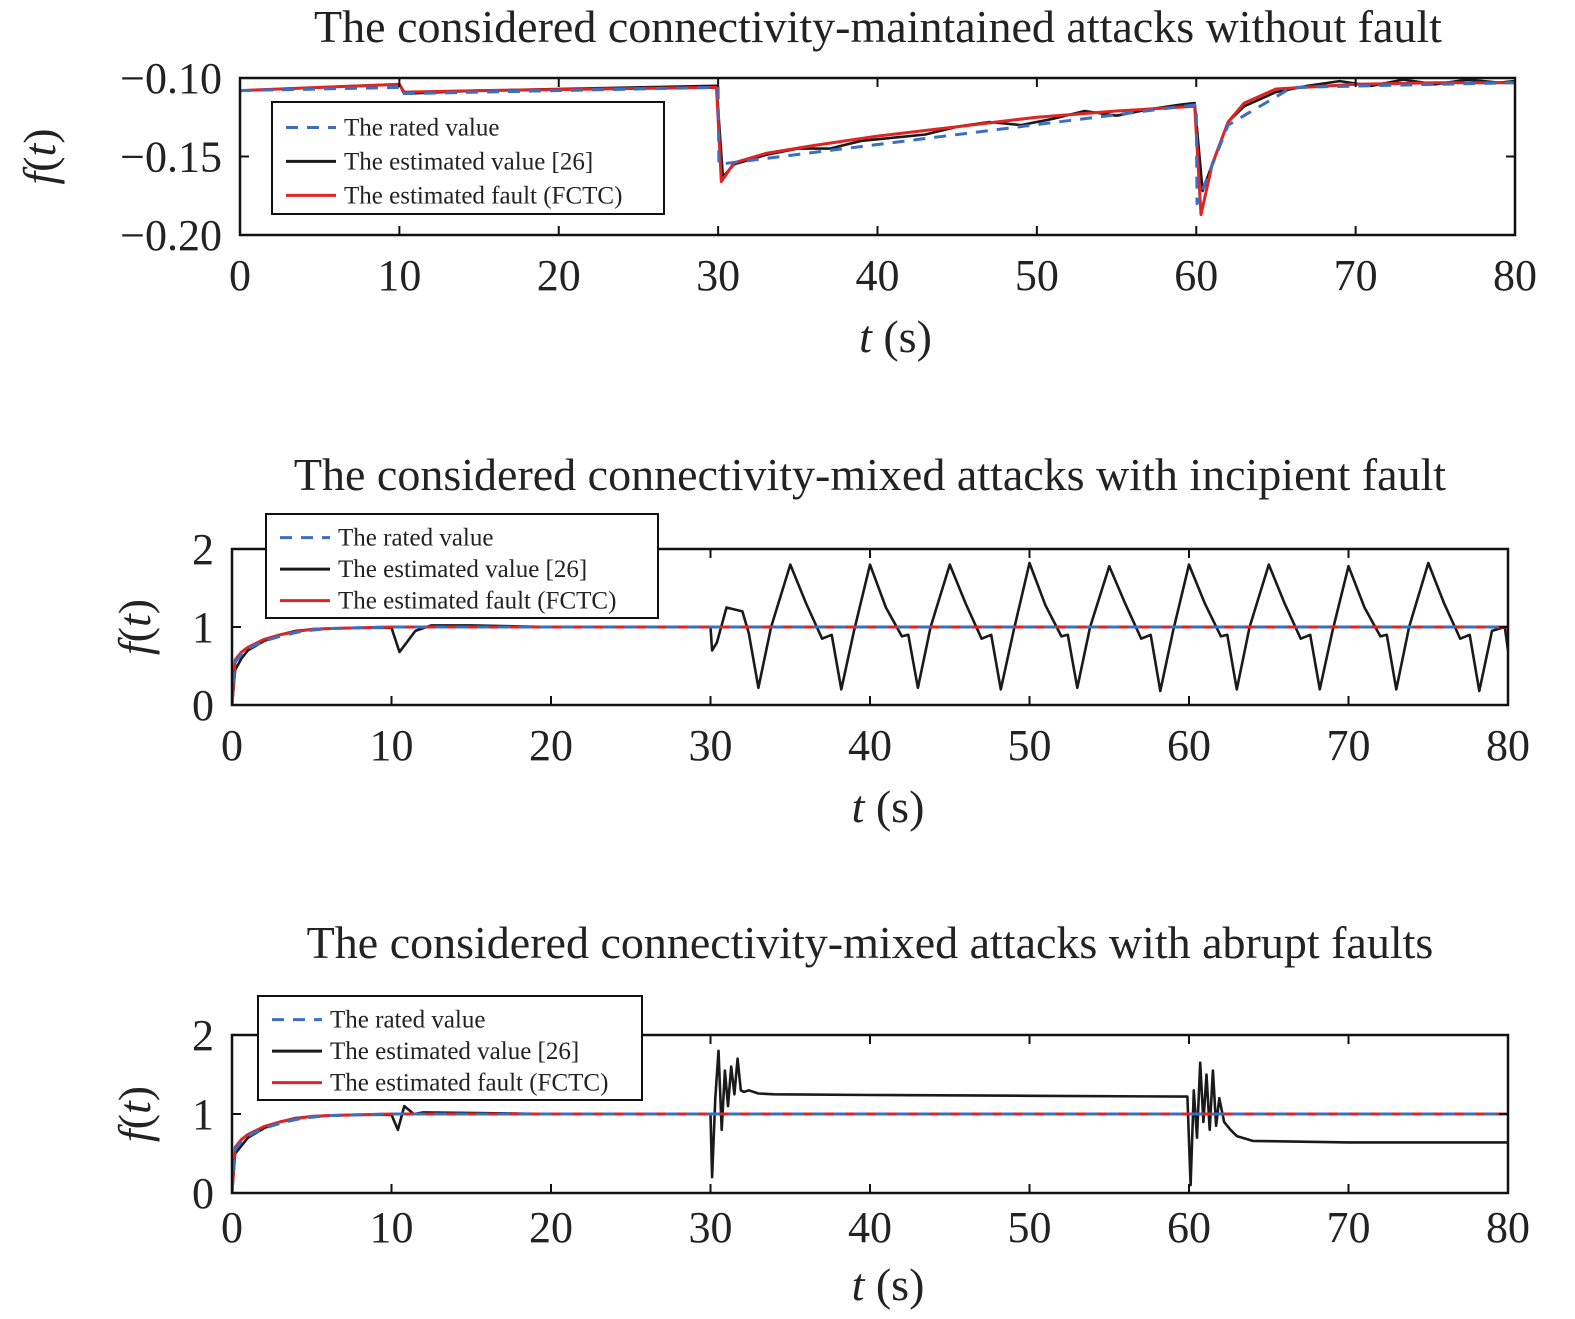  I want to click on series-line-estimated, so click(870, 633).